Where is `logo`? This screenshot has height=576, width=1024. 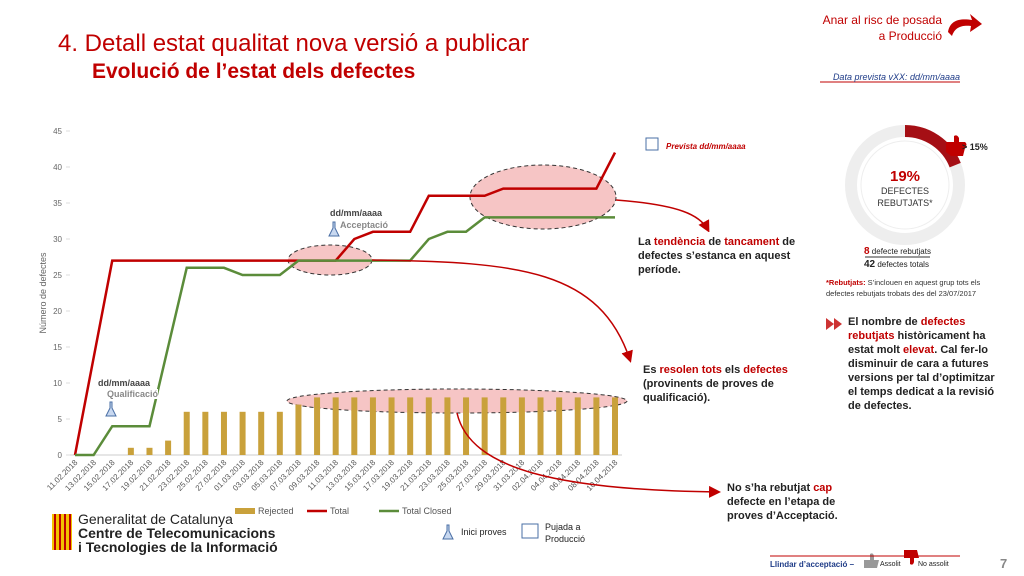 logo is located at coordinates (62, 532).